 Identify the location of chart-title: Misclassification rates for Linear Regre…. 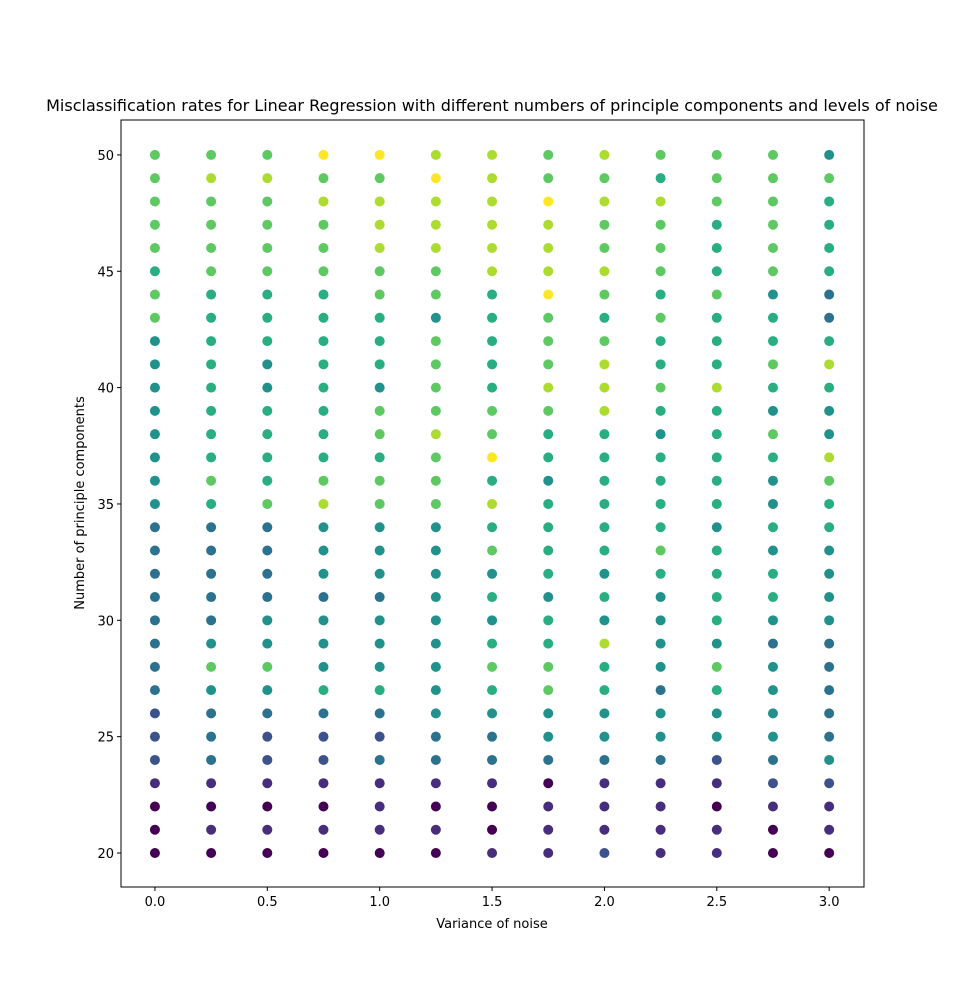
(492, 105).